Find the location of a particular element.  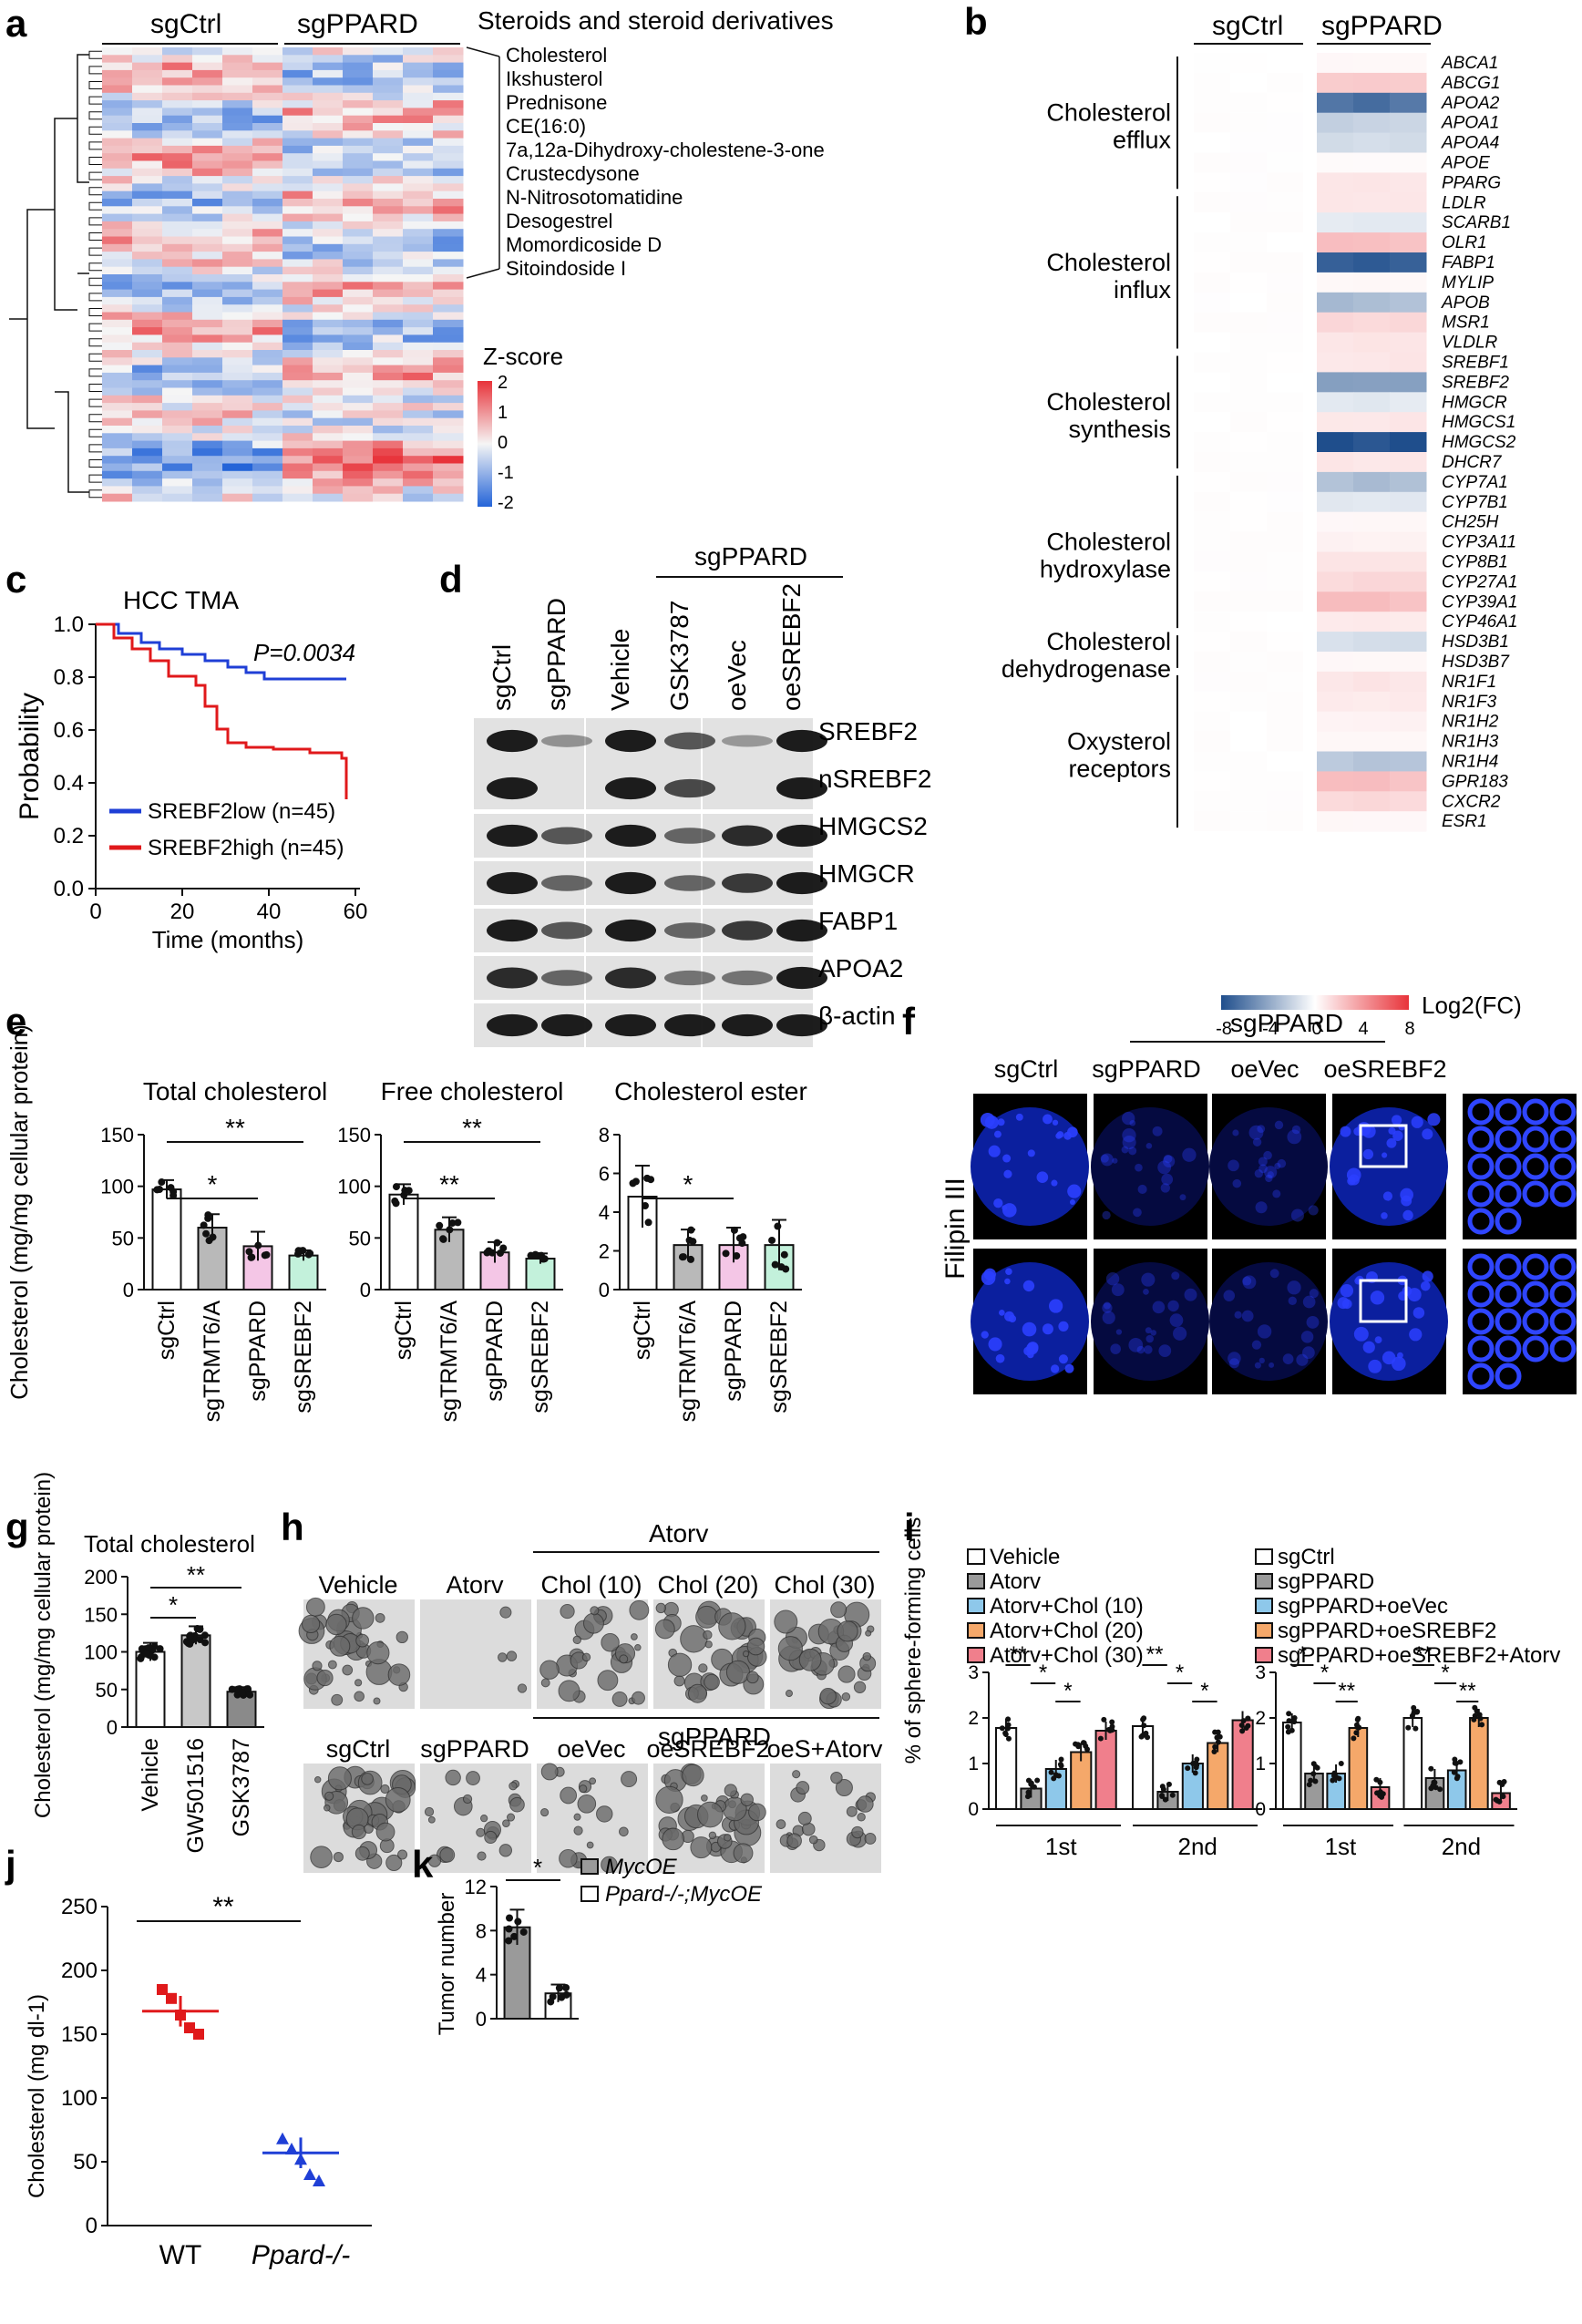

gene-label: CYP3A11 is located at coordinates (1479, 542).